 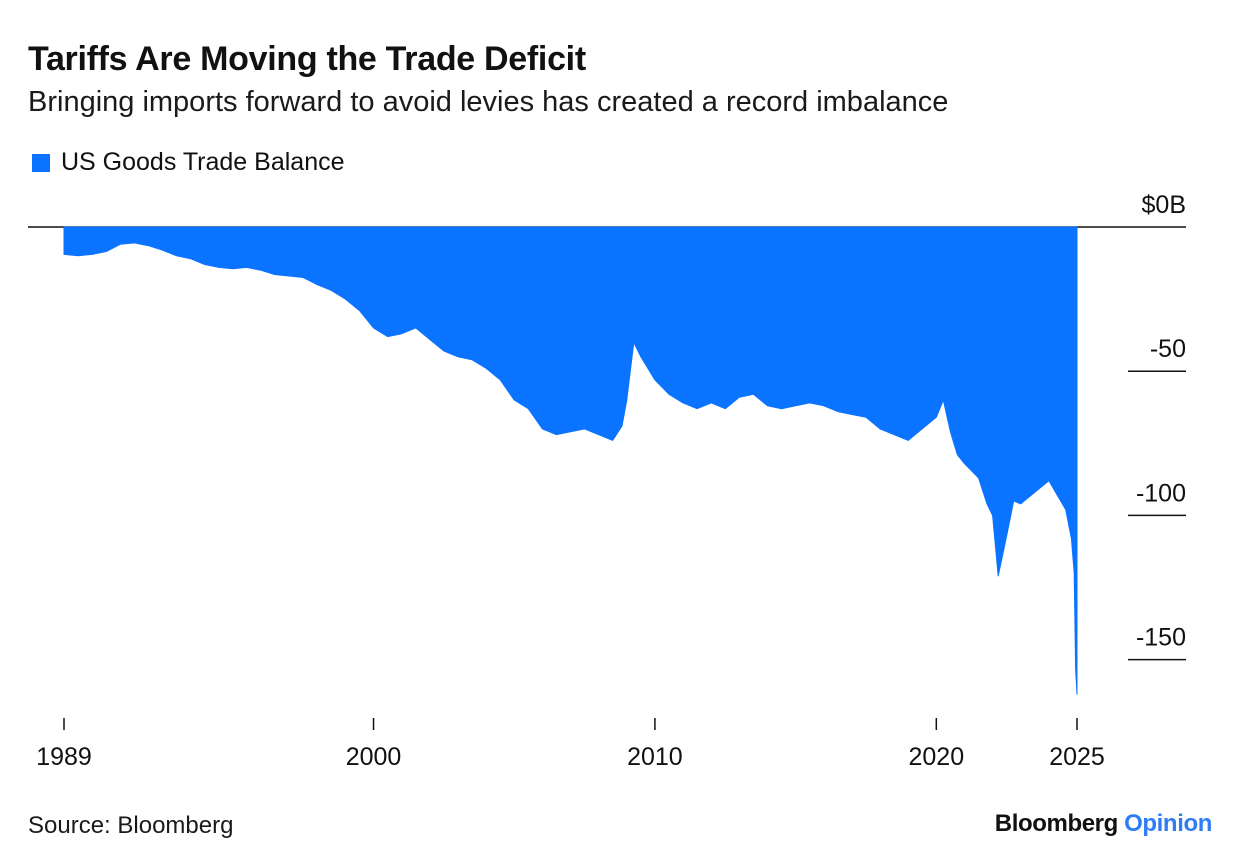 What do you see at coordinates (1077, 757) in the screenshot?
I see `x-tick-label: 2025` at bounding box center [1077, 757].